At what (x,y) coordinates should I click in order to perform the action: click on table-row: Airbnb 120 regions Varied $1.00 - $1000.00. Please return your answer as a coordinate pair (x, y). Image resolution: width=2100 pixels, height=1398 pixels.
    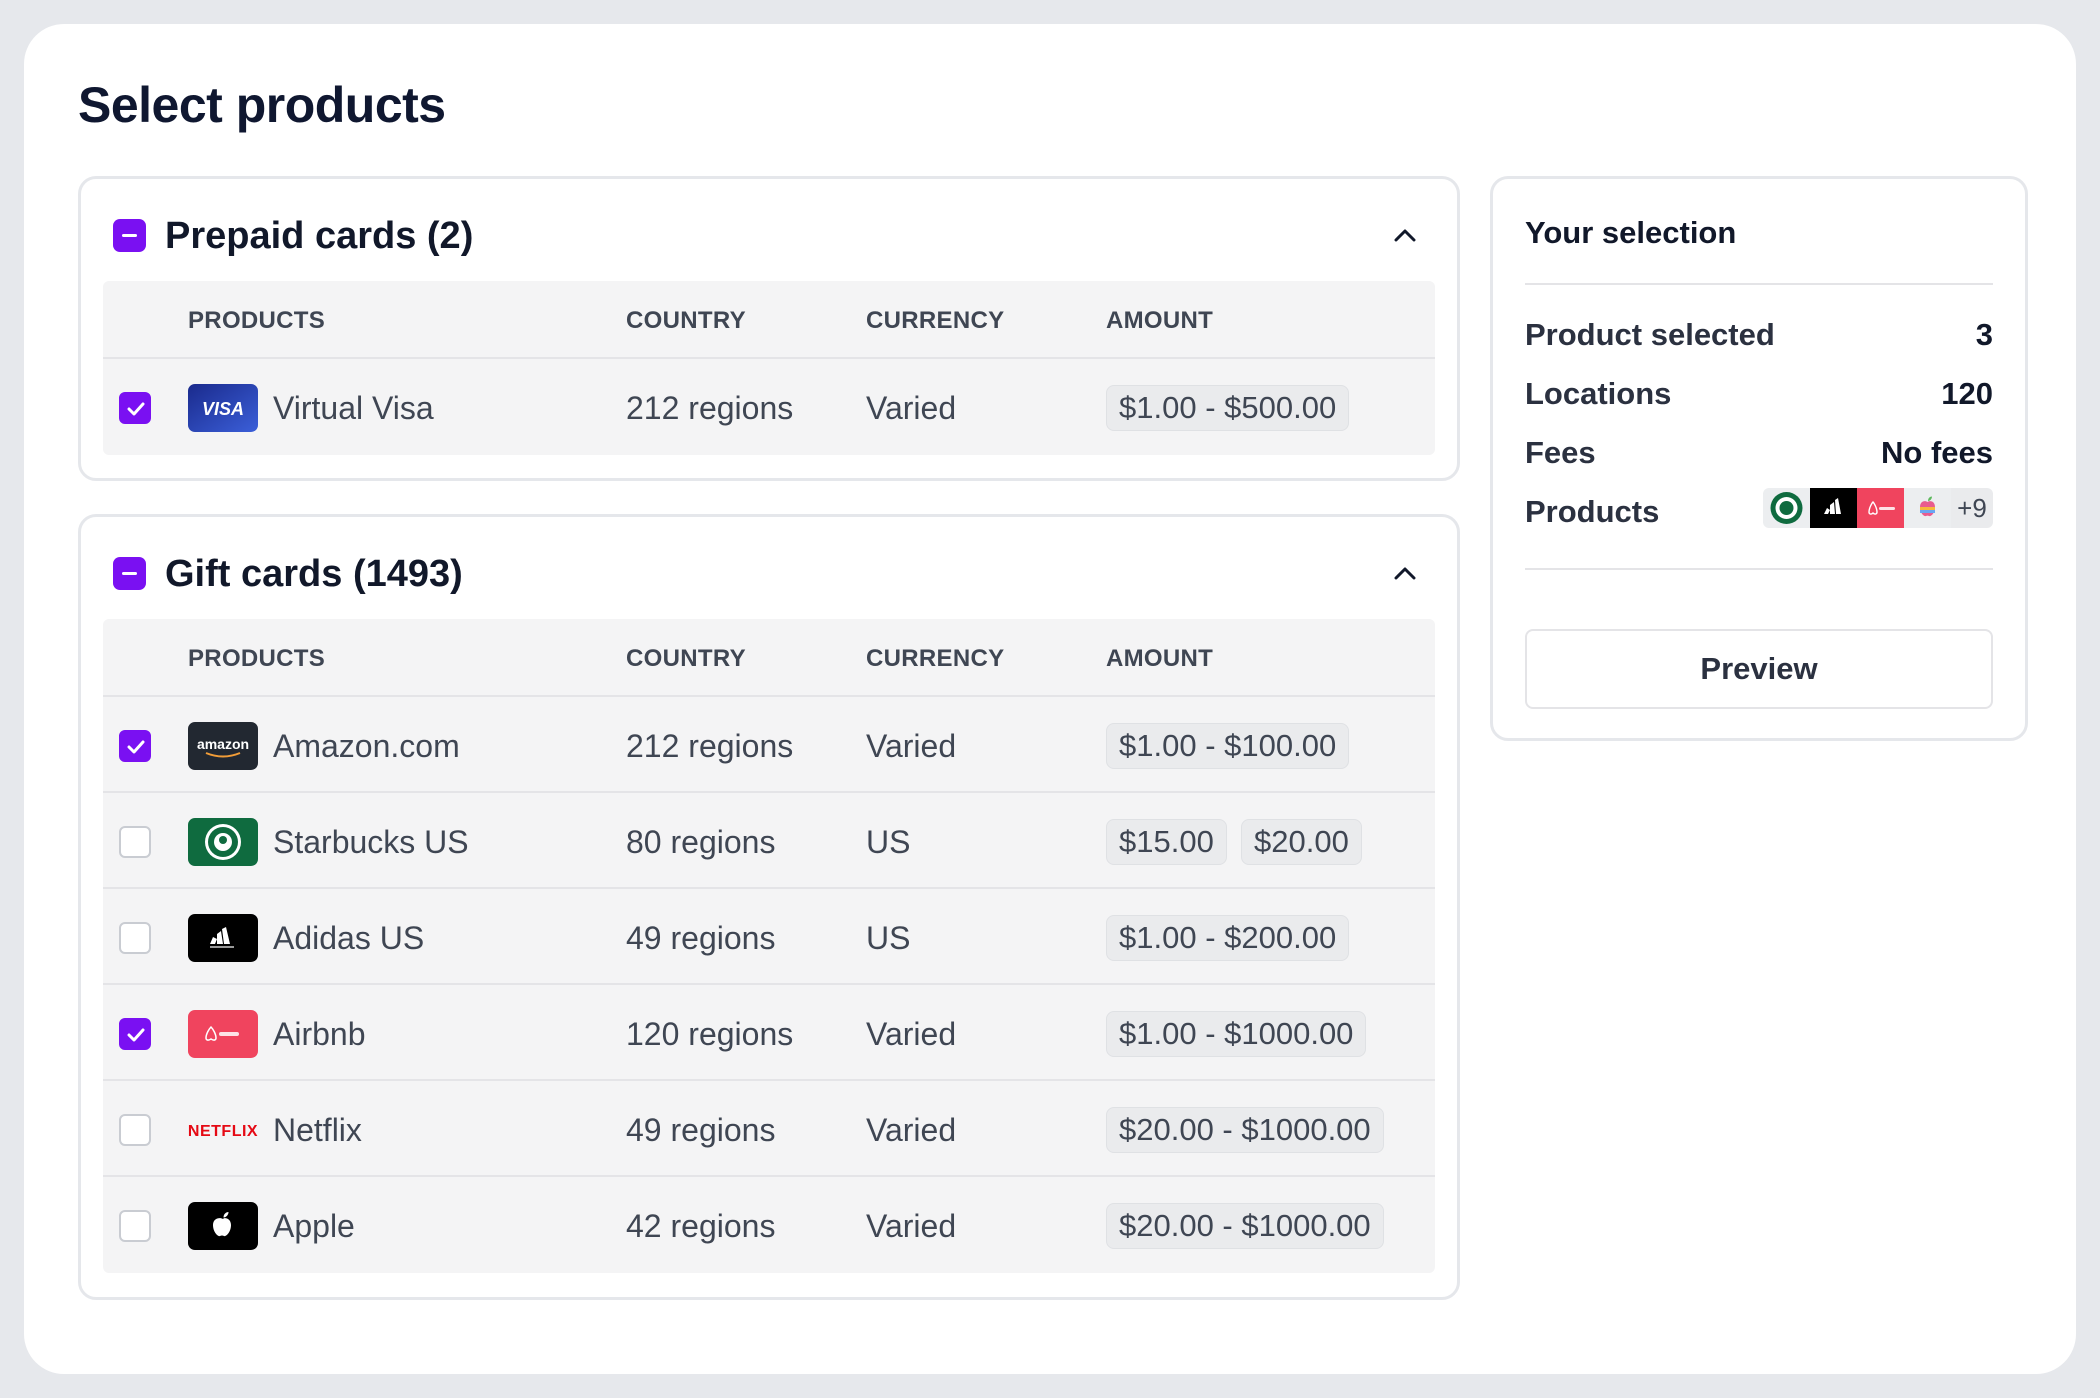
    Looking at the image, I should click on (769, 1033).